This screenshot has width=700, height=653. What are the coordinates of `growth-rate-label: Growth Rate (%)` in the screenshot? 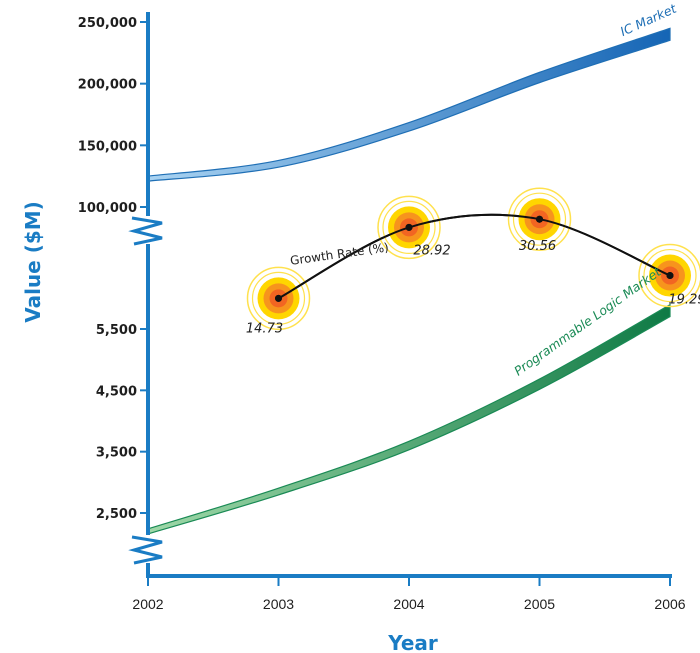 It's located at (339, 254).